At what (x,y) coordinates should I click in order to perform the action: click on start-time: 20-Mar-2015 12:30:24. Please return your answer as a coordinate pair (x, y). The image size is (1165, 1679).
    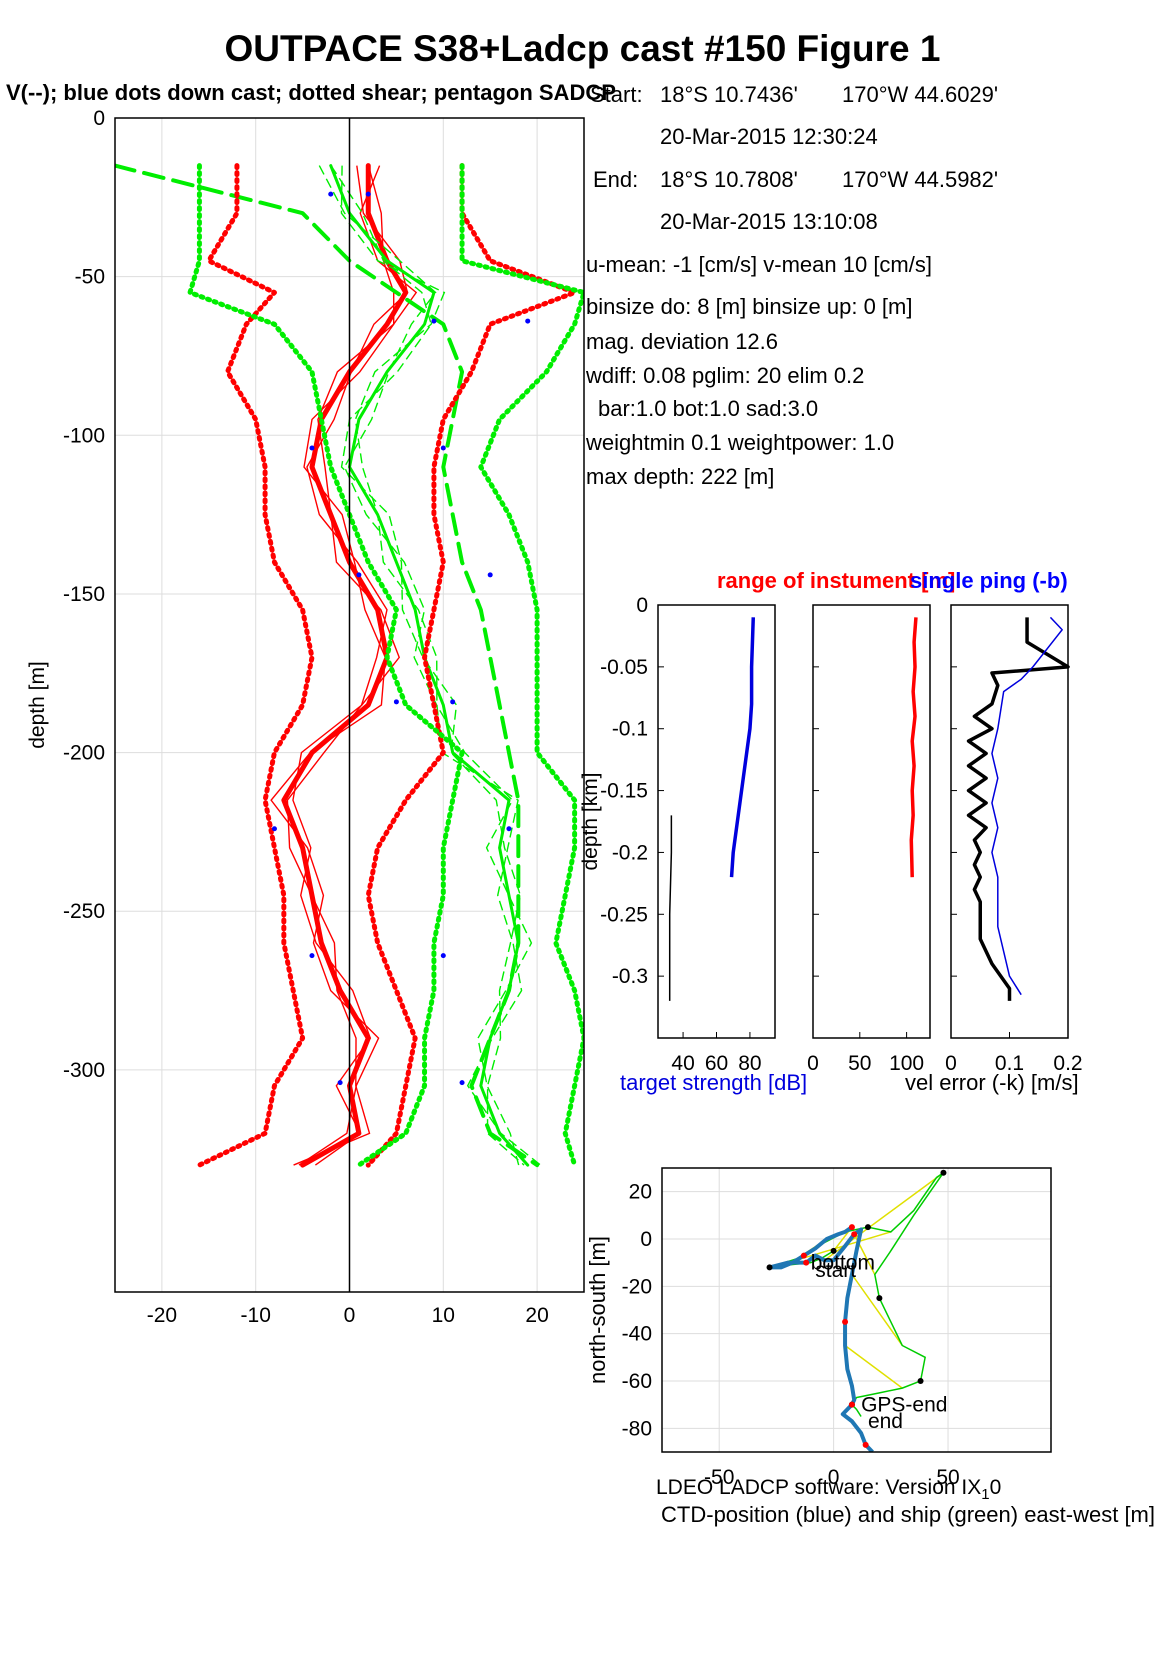
    Looking at the image, I should click on (769, 136).